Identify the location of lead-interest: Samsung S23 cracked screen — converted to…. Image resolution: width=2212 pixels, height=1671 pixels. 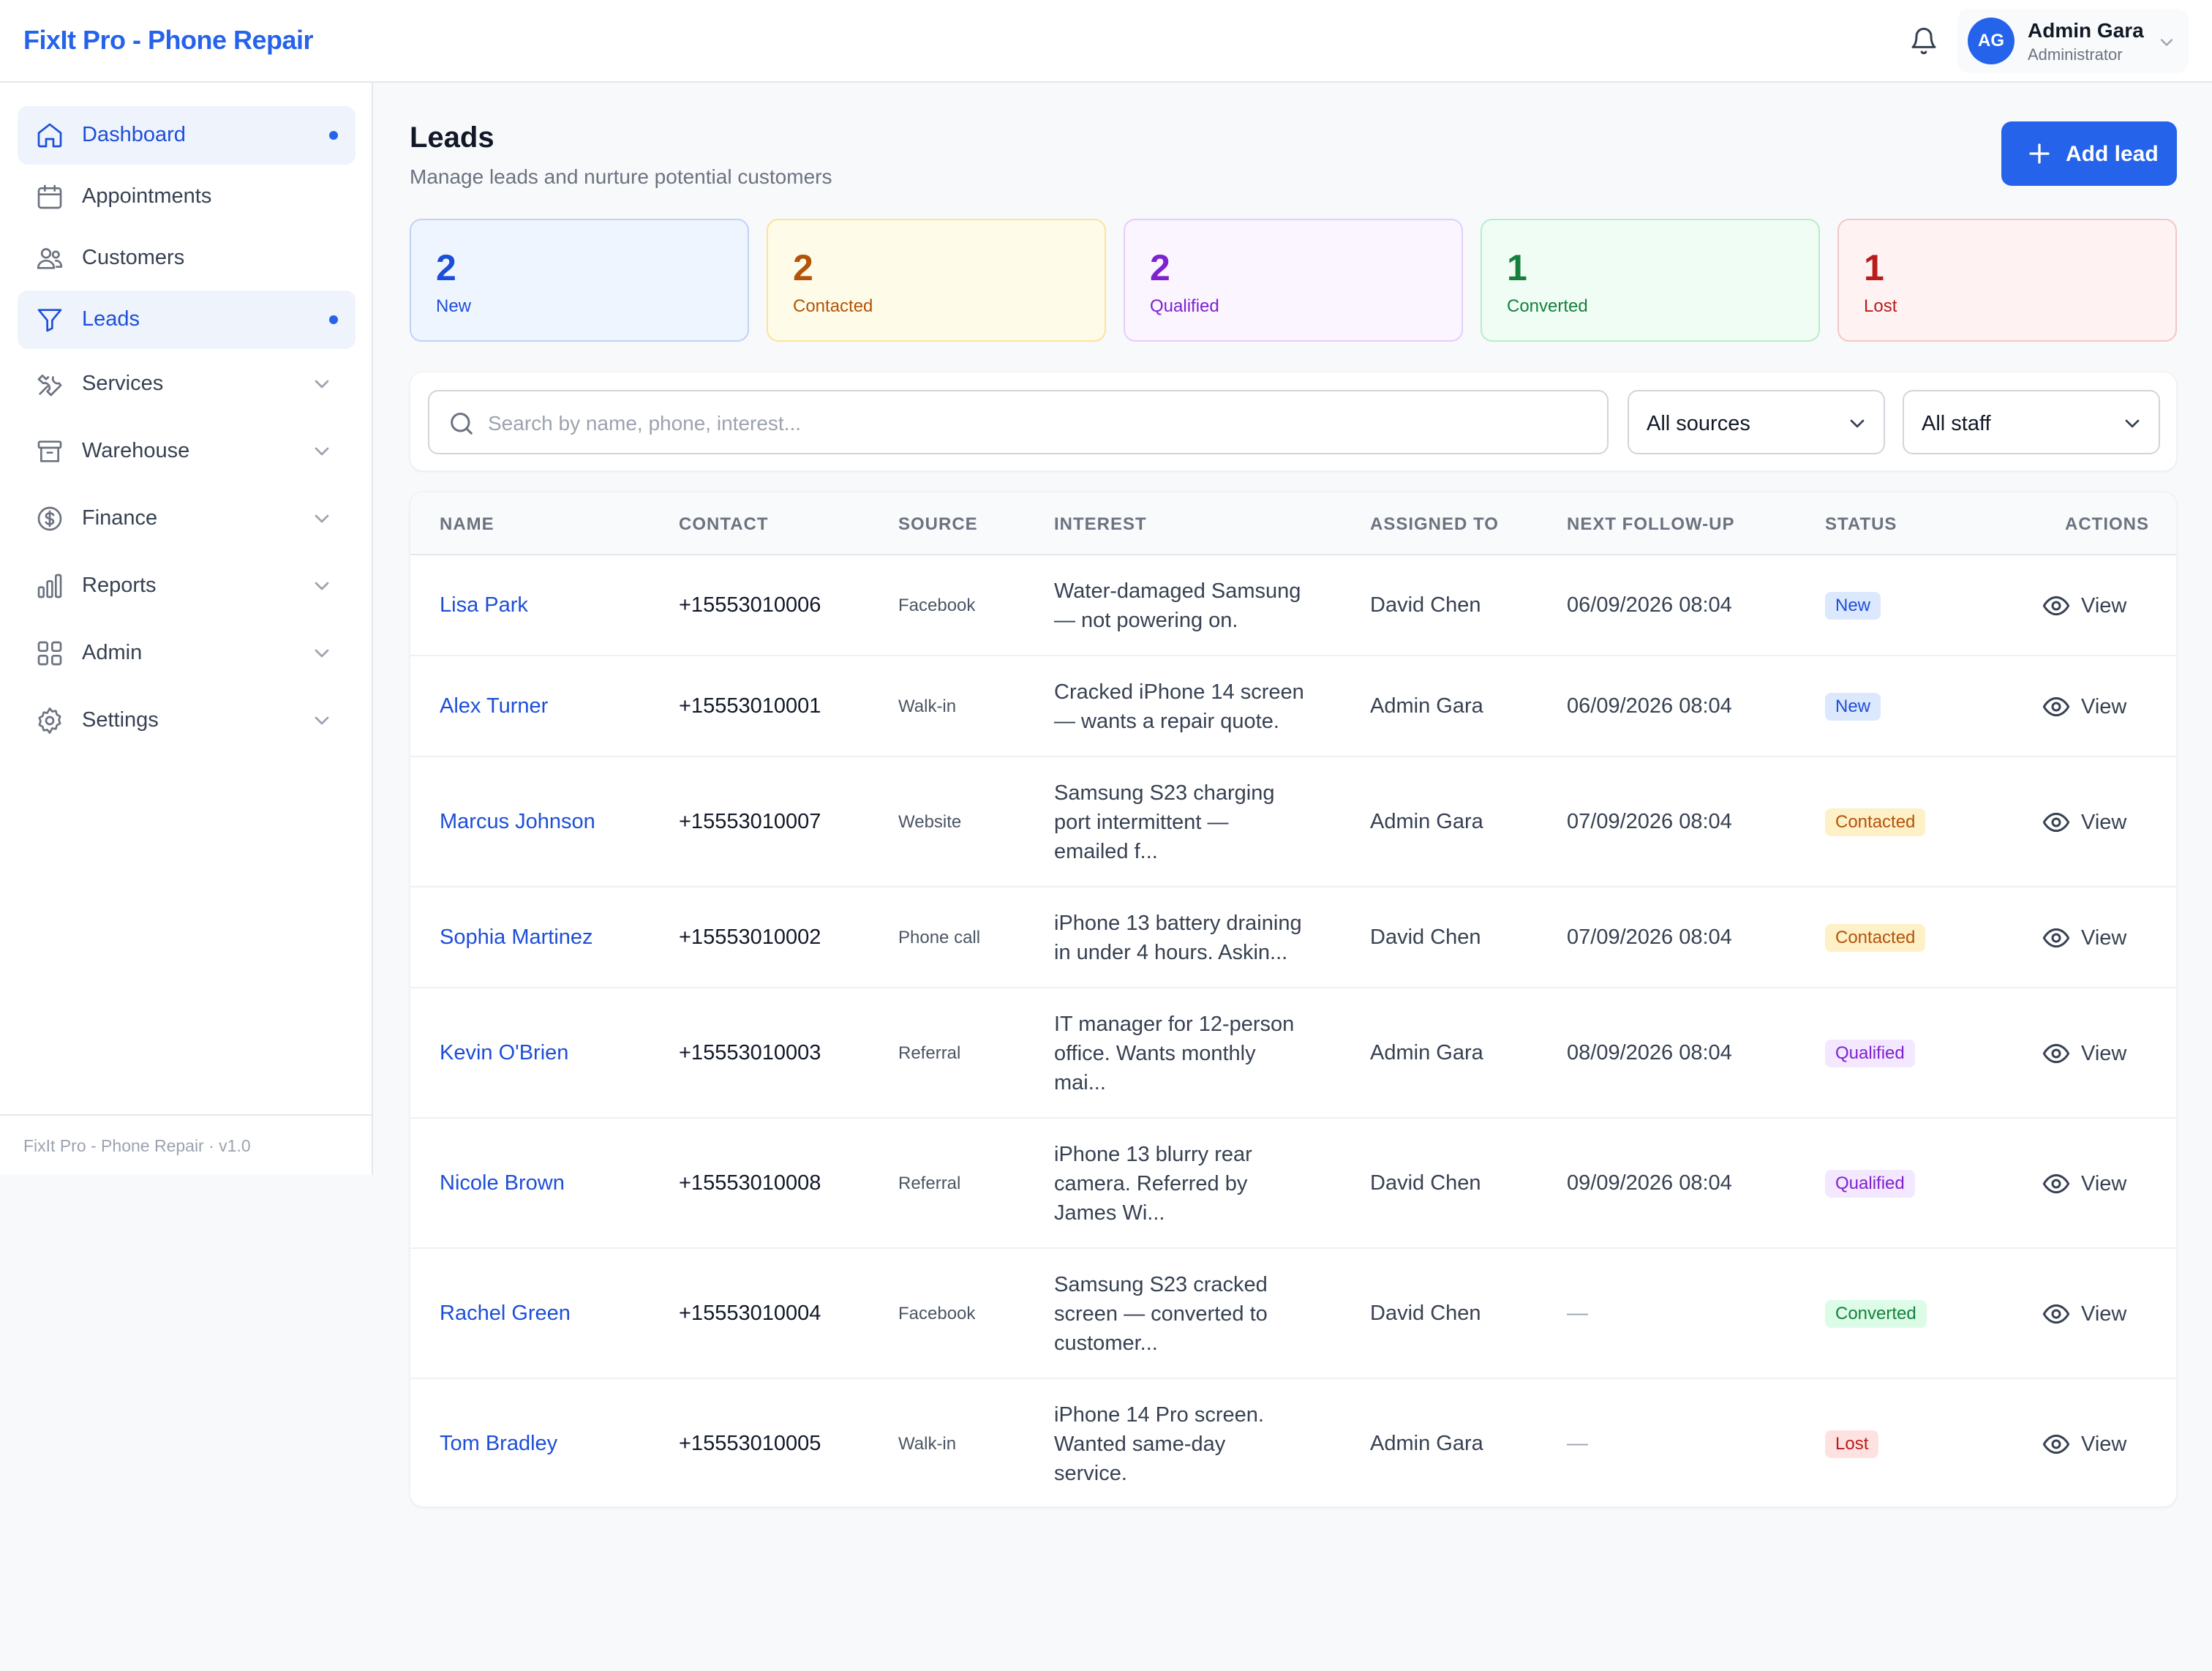
(1189, 1314).